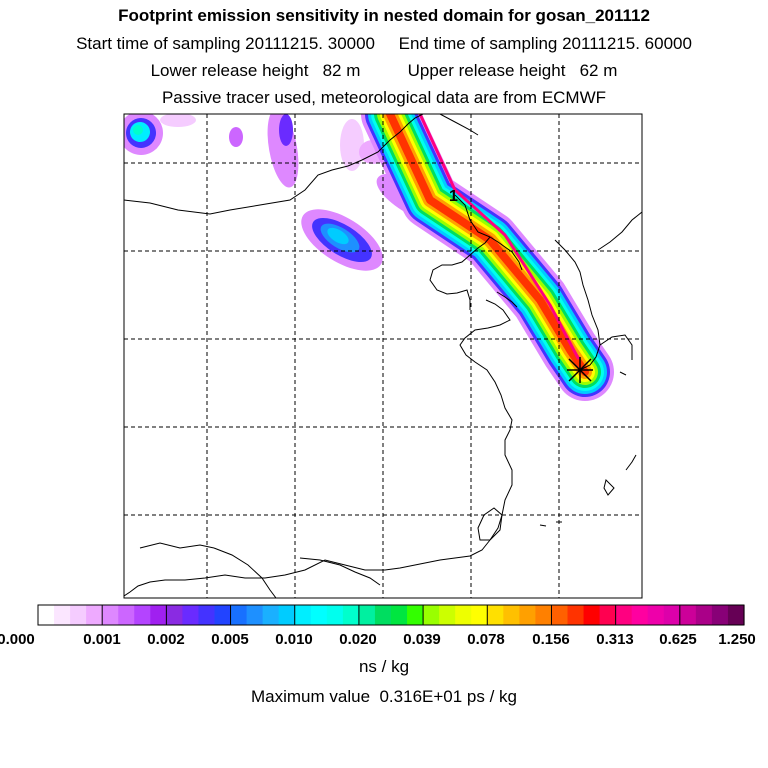 The width and height of the screenshot is (768, 768). Describe the element at coordinates (615, 639) in the screenshot. I see `colorbar-tick: 0.313` at that location.